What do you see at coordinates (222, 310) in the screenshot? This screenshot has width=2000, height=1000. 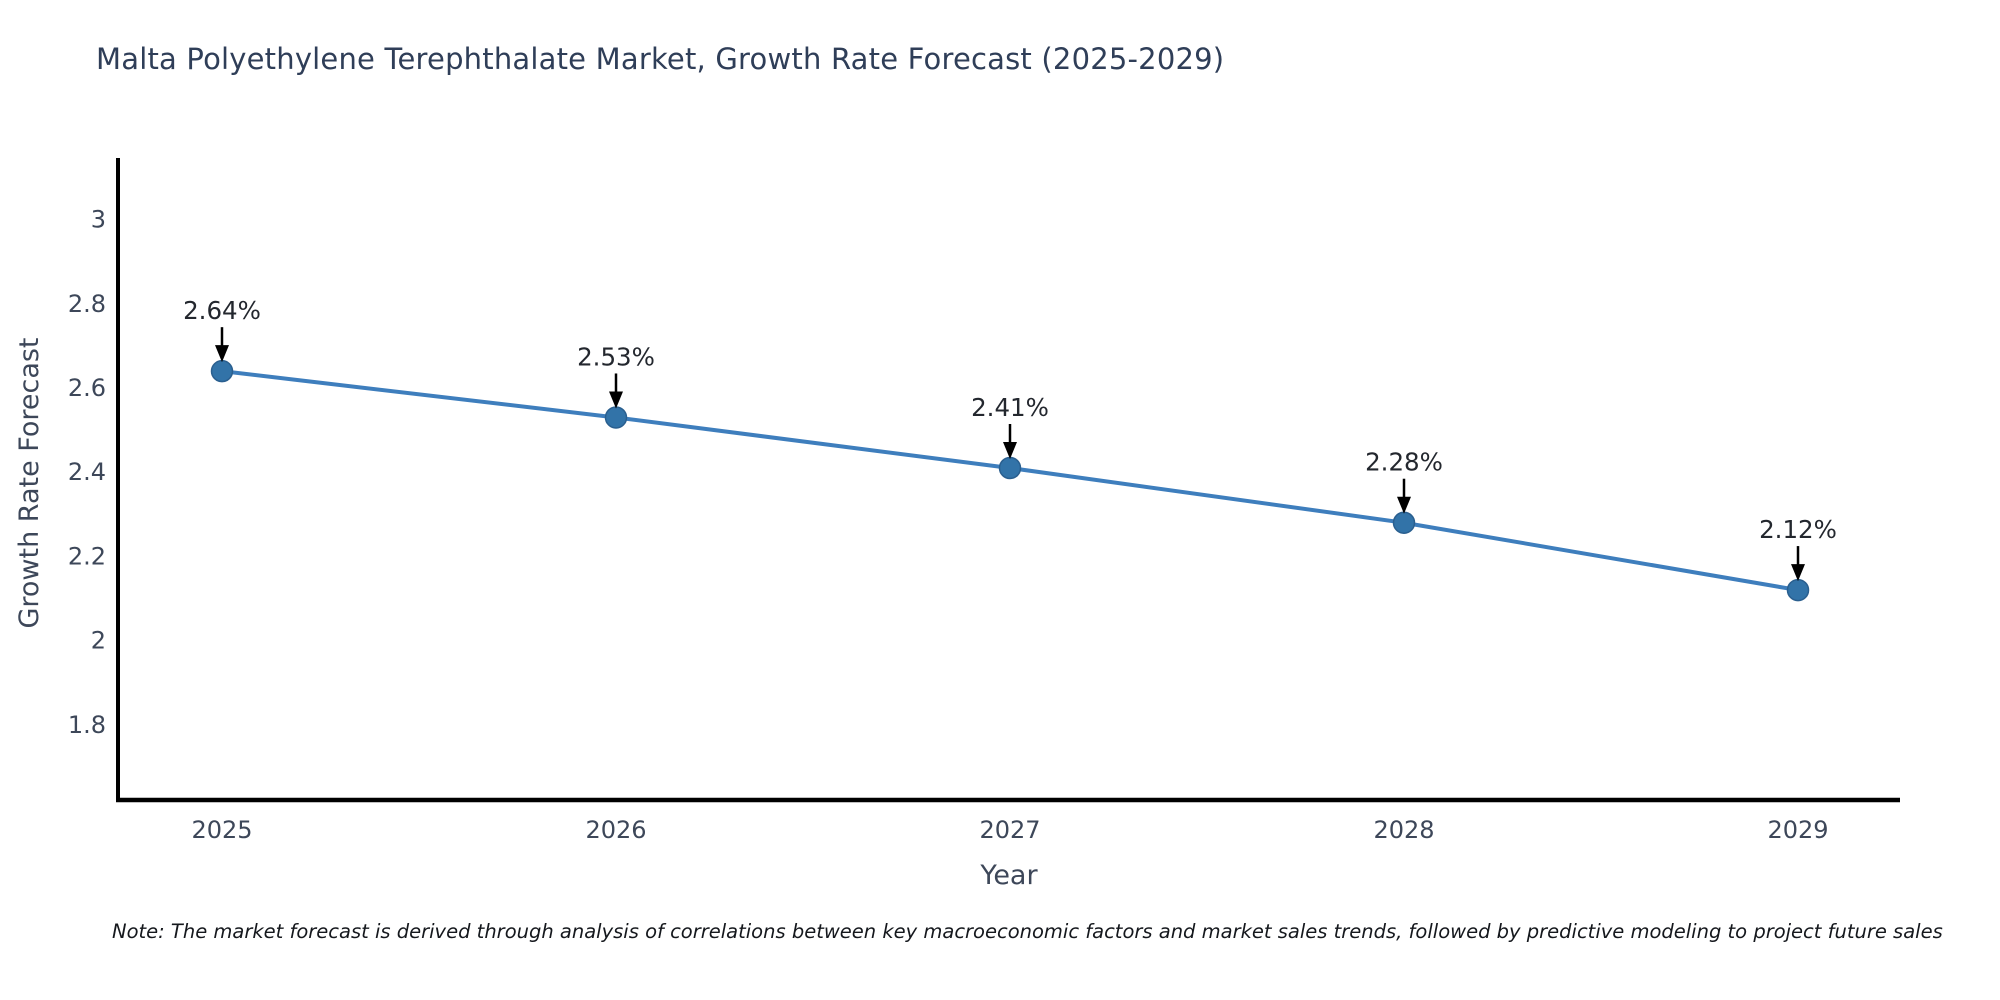 I see `data-point-label: 2.64%` at bounding box center [222, 310].